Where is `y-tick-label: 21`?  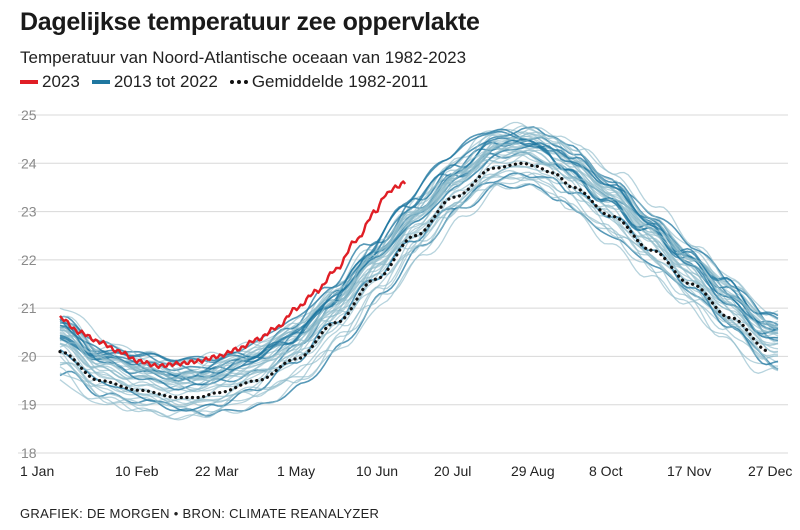 y-tick-label: 21 is located at coordinates (29, 308).